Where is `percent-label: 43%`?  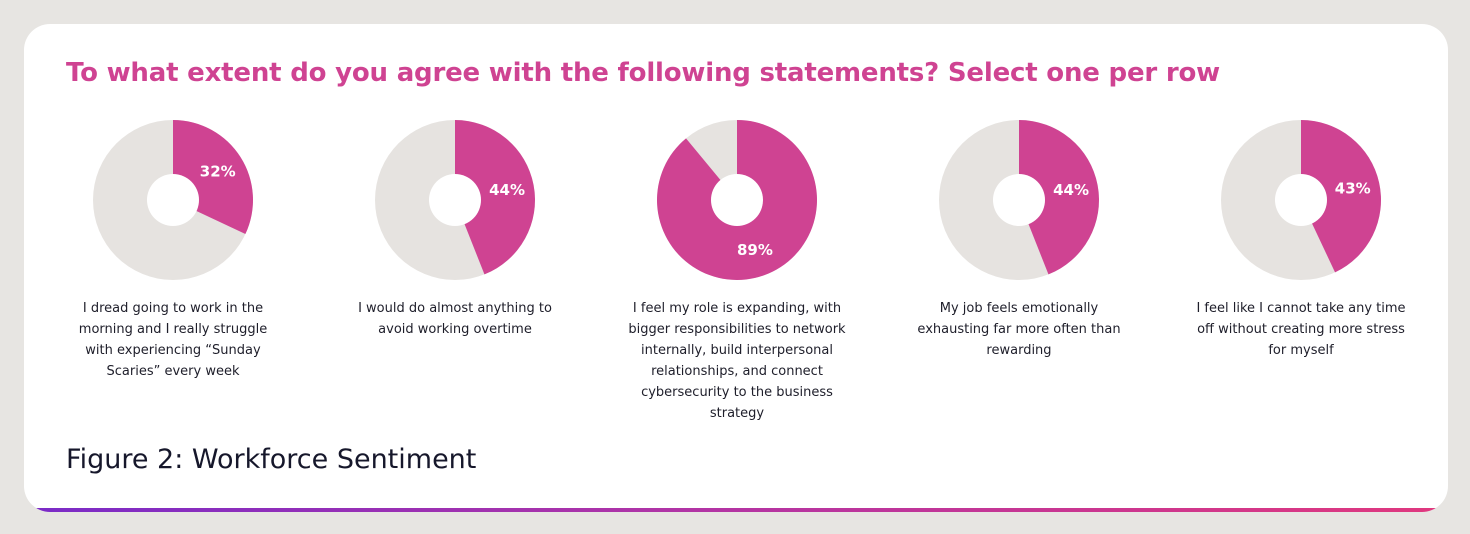 percent-label: 43% is located at coordinates (1353, 188).